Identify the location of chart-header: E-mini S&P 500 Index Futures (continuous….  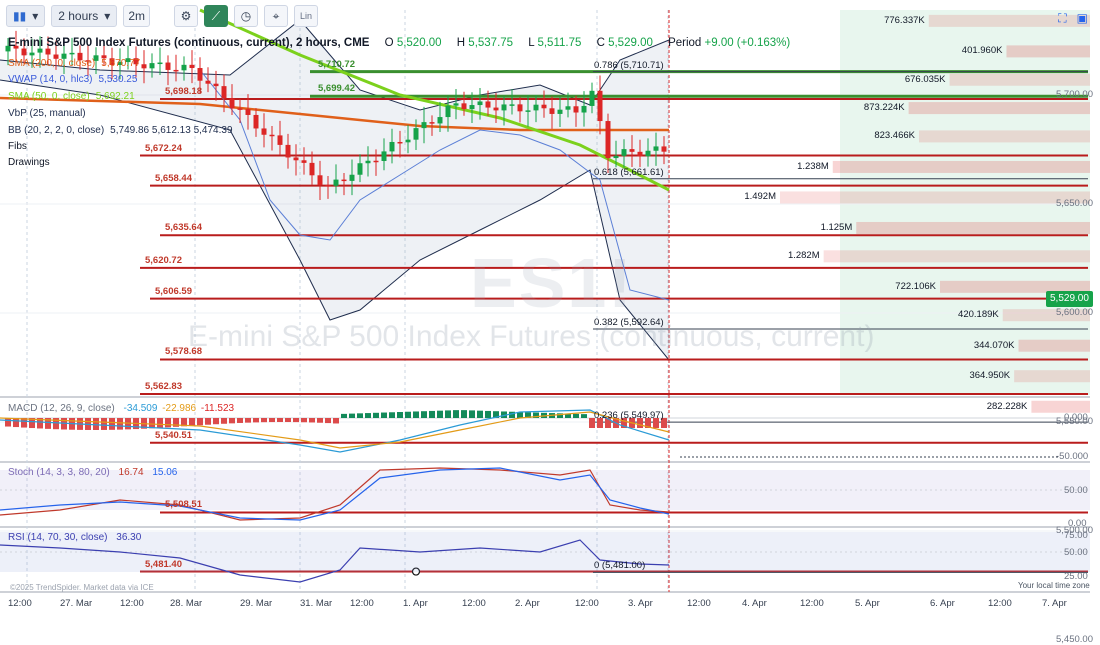
(399, 43).